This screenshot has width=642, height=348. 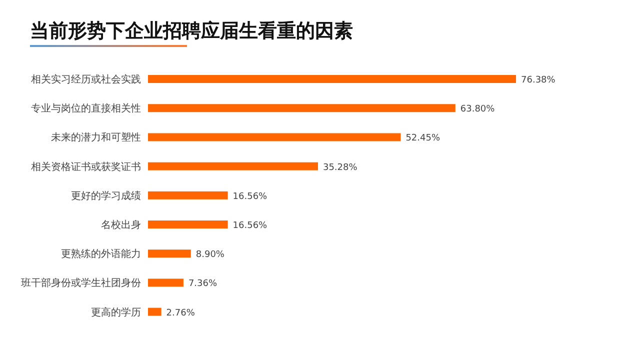 What do you see at coordinates (423, 139) in the screenshot?
I see `data-label: 52.45%` at bounding box center [423, 139].